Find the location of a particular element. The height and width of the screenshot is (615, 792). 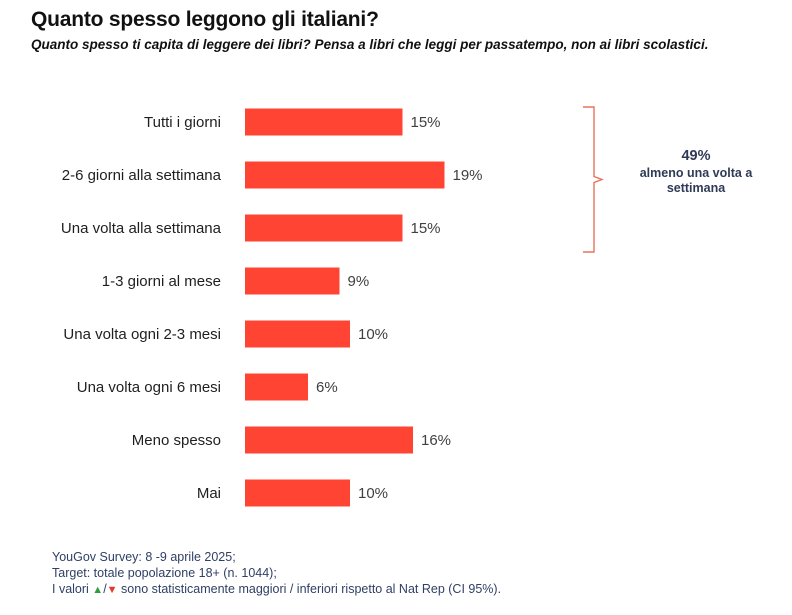

category-label: 2-6 giorni alla settimana is located at coordinates (142, 175).